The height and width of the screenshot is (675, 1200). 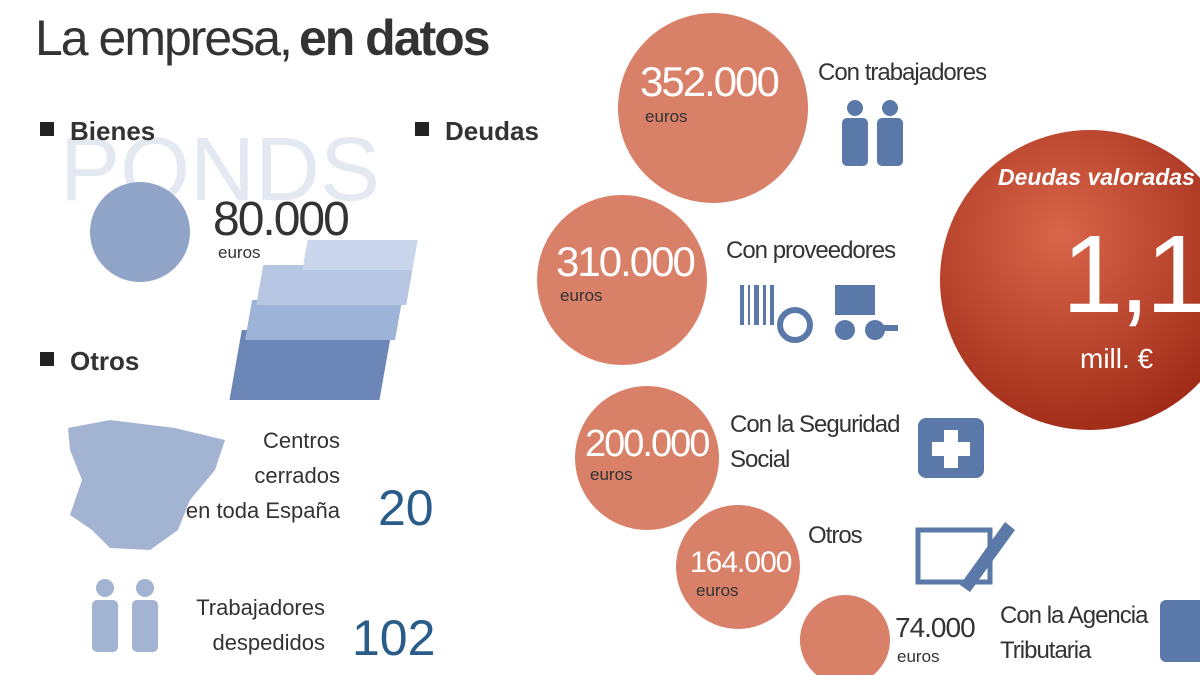 What do you see at coordinates (902, 72) in the screenshot?
I see `item-label: Con trabajadores` at bounding box center [902, 72].